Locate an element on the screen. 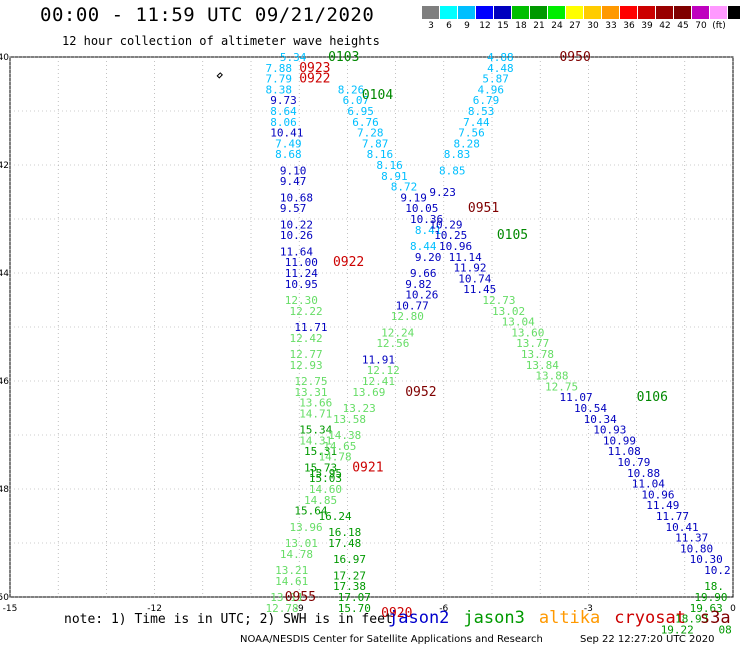 Image resolution: width=740 pixels, height=650 pixels. wave-height-label: 9.73 is located at coordinates (283, 100).